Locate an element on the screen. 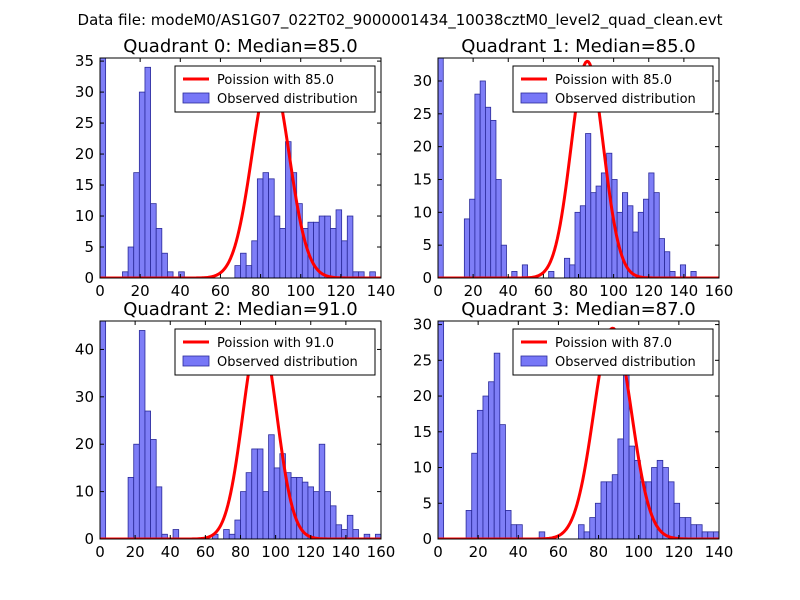  quadrant-2-ytick-label: 10 is located at coordinates (84, 492).